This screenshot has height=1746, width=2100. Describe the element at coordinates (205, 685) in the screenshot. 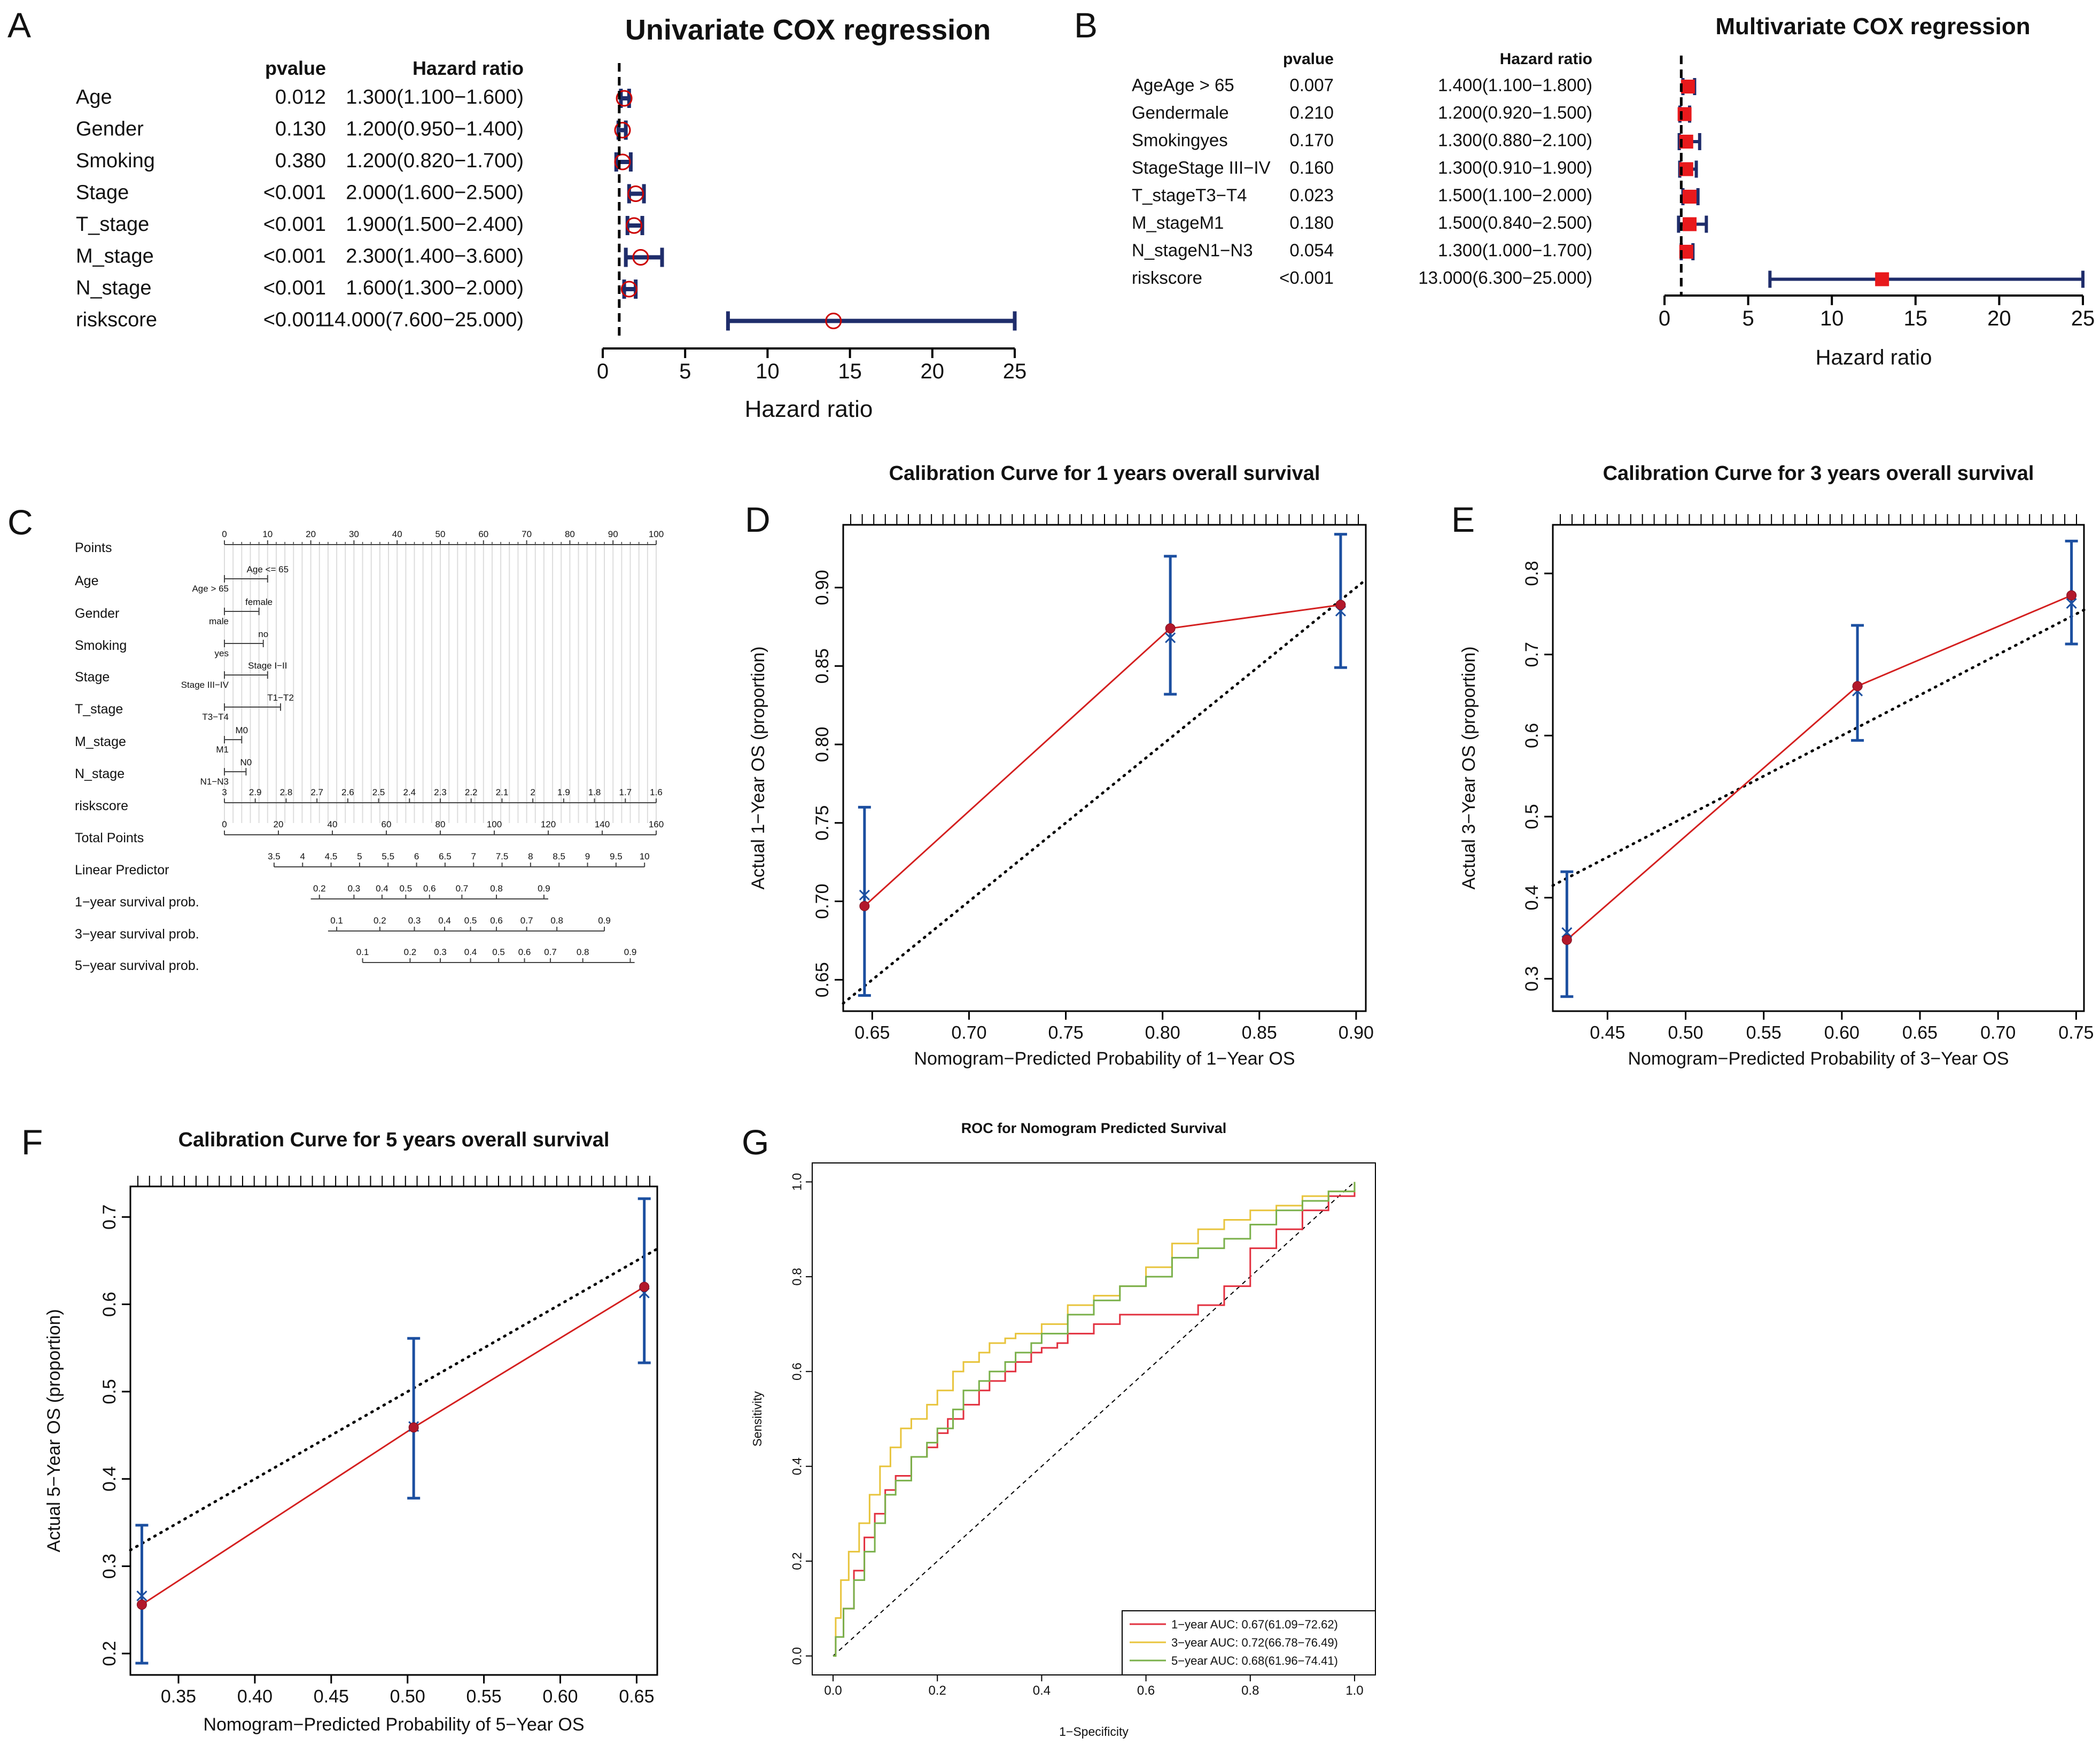

I see `nomogram-level-label: Stage III−IV` at that location.